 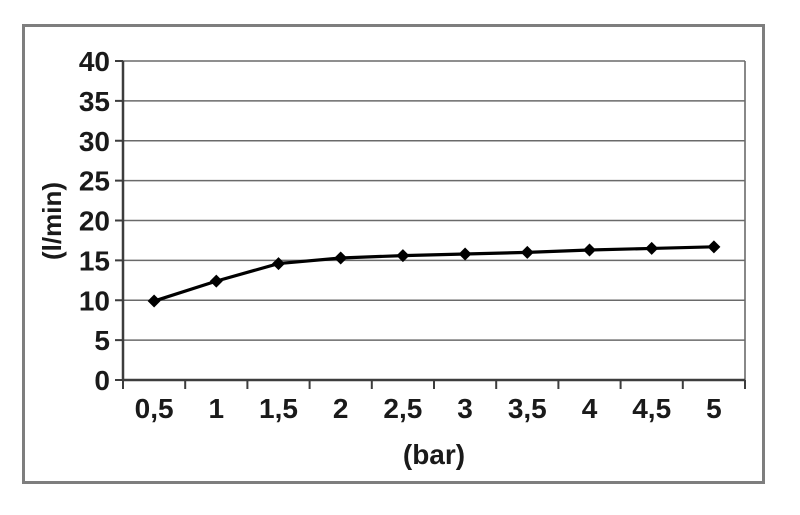 I want to click on x-tick-label: 4, so click(x=590, y=408).